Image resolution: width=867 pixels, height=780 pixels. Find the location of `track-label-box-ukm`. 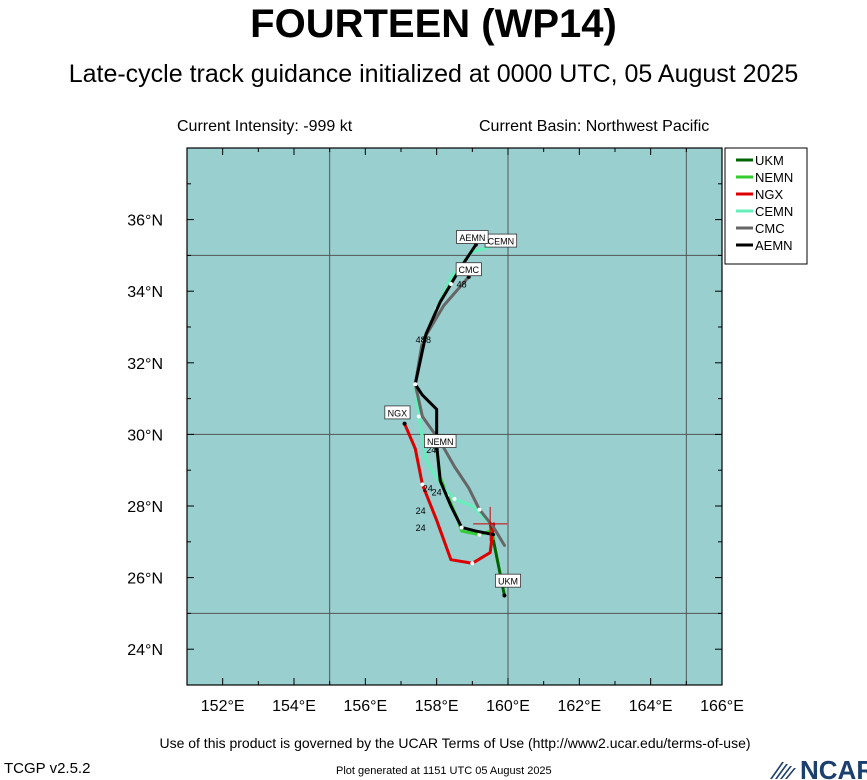

track-label-box-ukm is located at coordinates (507, 580).